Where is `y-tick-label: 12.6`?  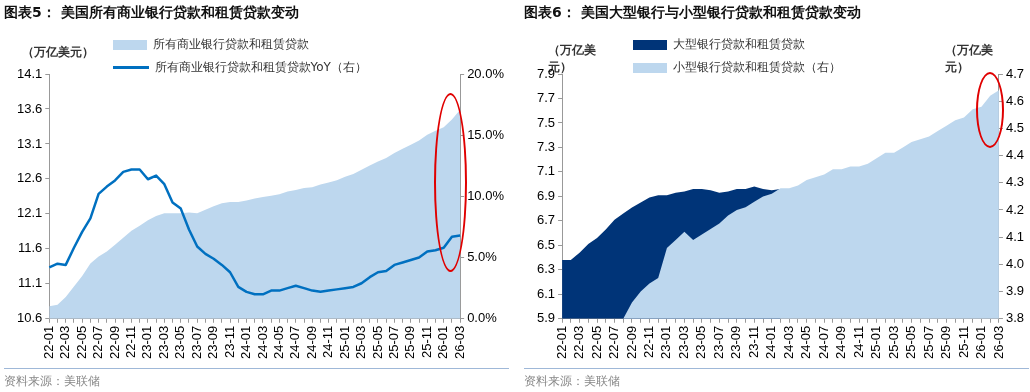 y-tick-label: 12.6 is located at coordinates (29, 178).